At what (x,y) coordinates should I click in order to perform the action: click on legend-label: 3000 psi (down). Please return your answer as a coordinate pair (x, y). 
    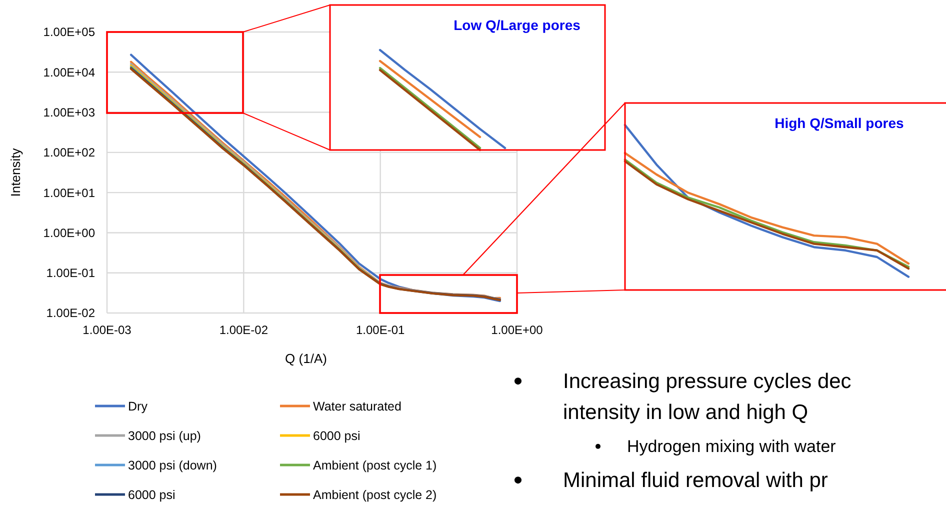
    Looking at the image, I should click on (172, 465).